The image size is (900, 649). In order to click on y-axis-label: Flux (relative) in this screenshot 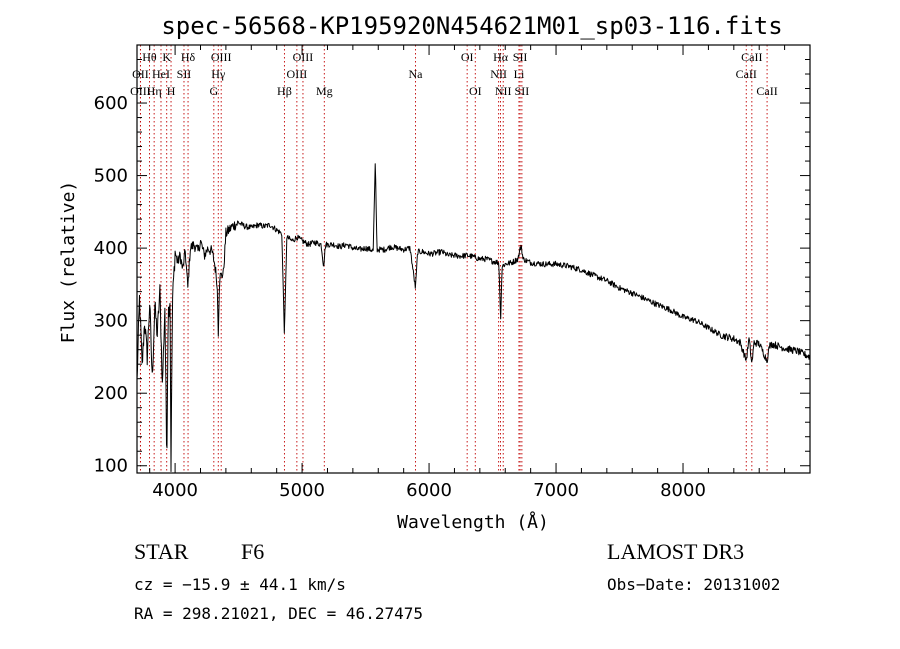, I will do `click(68, 262)`.